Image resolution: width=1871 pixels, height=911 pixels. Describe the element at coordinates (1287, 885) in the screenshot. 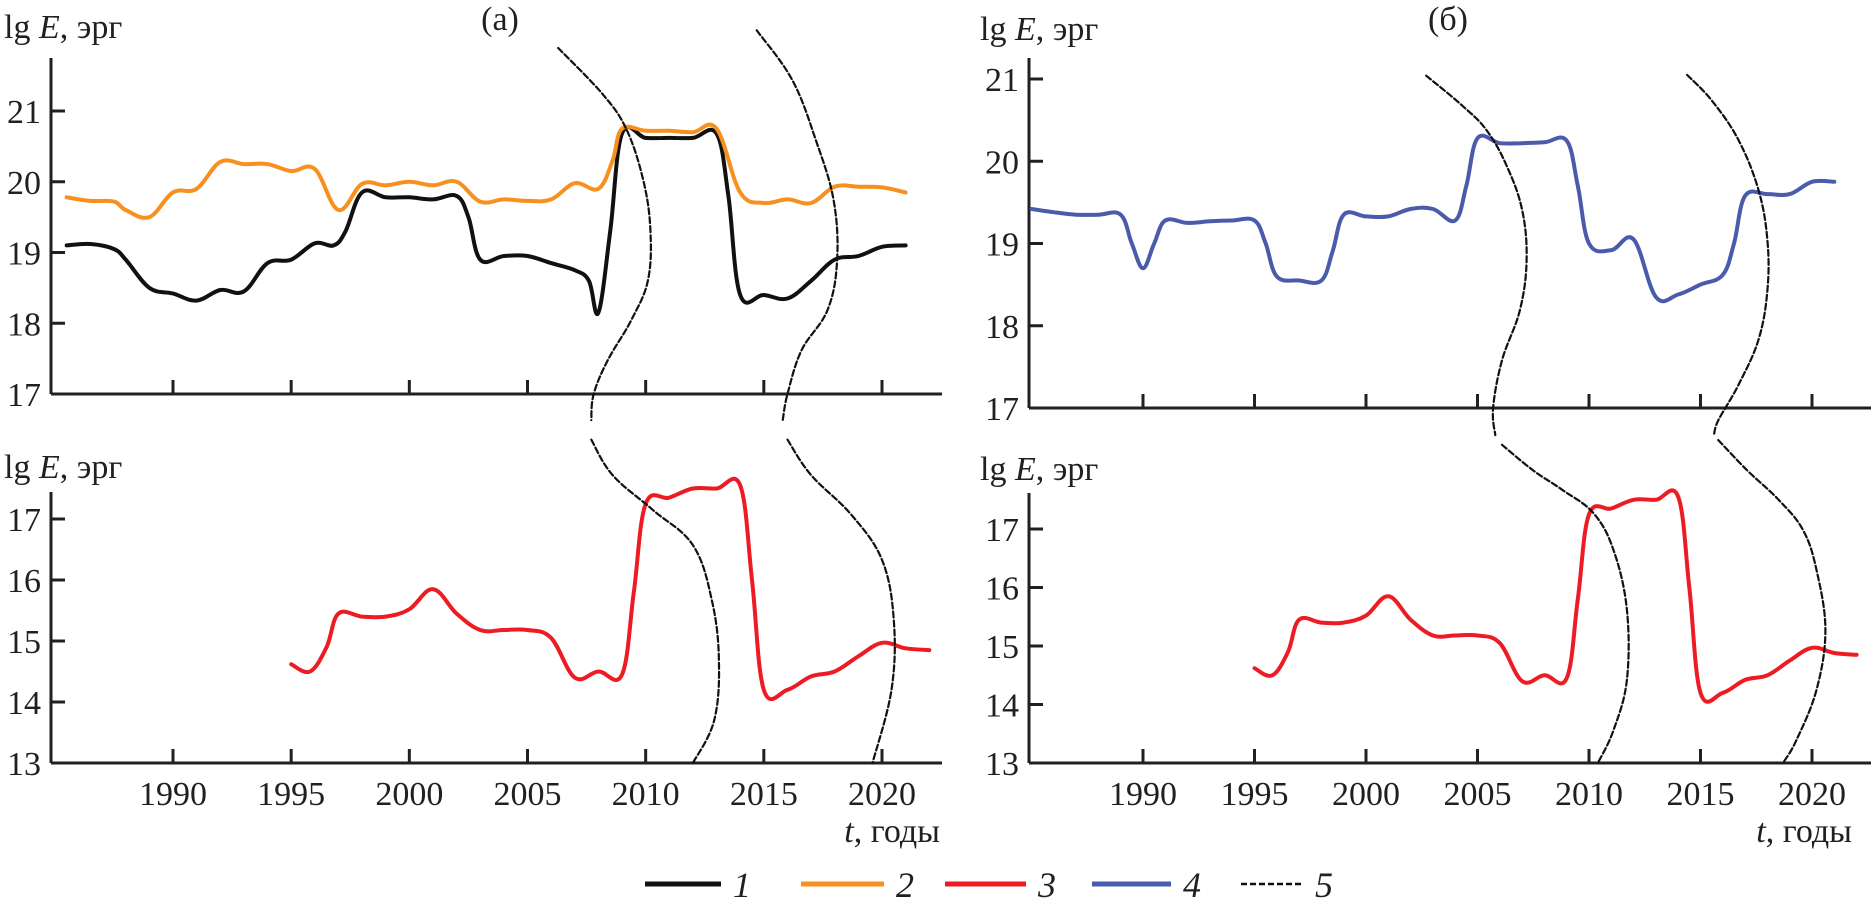

I see `legend-item-5: 5` at that location.